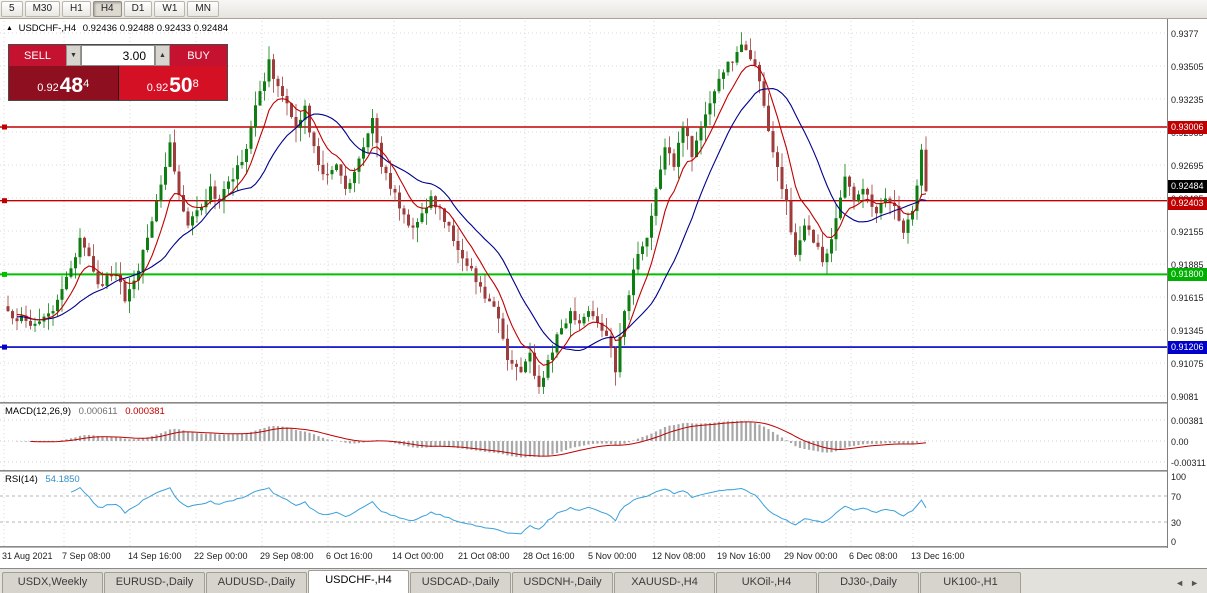 This screenshot has height=593, width=1207. What do you see at coordinates (1187, 420) in the screenshot?
I see `macd-axis-label: 0.00381` at bounding box center [1187, 420].